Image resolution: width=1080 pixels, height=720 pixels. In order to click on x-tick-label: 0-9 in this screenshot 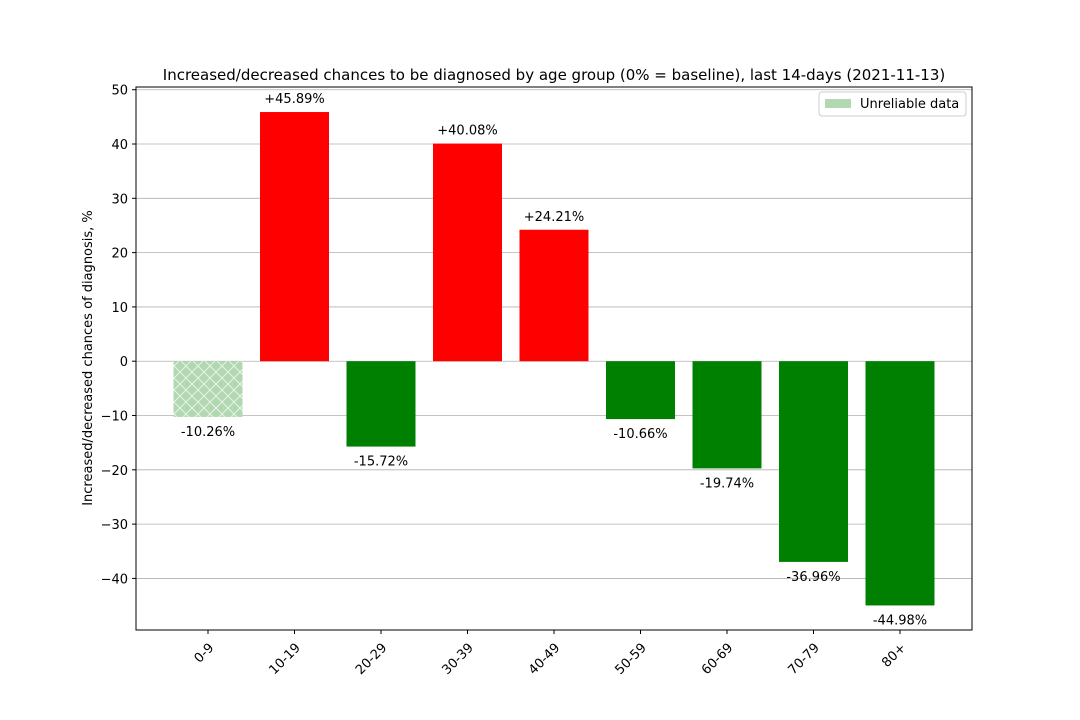, I will do `click(205, 654)`.